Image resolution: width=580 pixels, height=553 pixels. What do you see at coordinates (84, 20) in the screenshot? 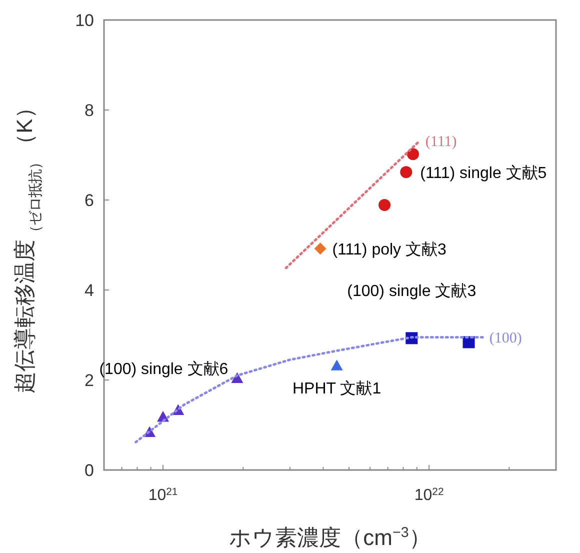
I see `y-tick-label: 10` at bounding box center [84, 20].